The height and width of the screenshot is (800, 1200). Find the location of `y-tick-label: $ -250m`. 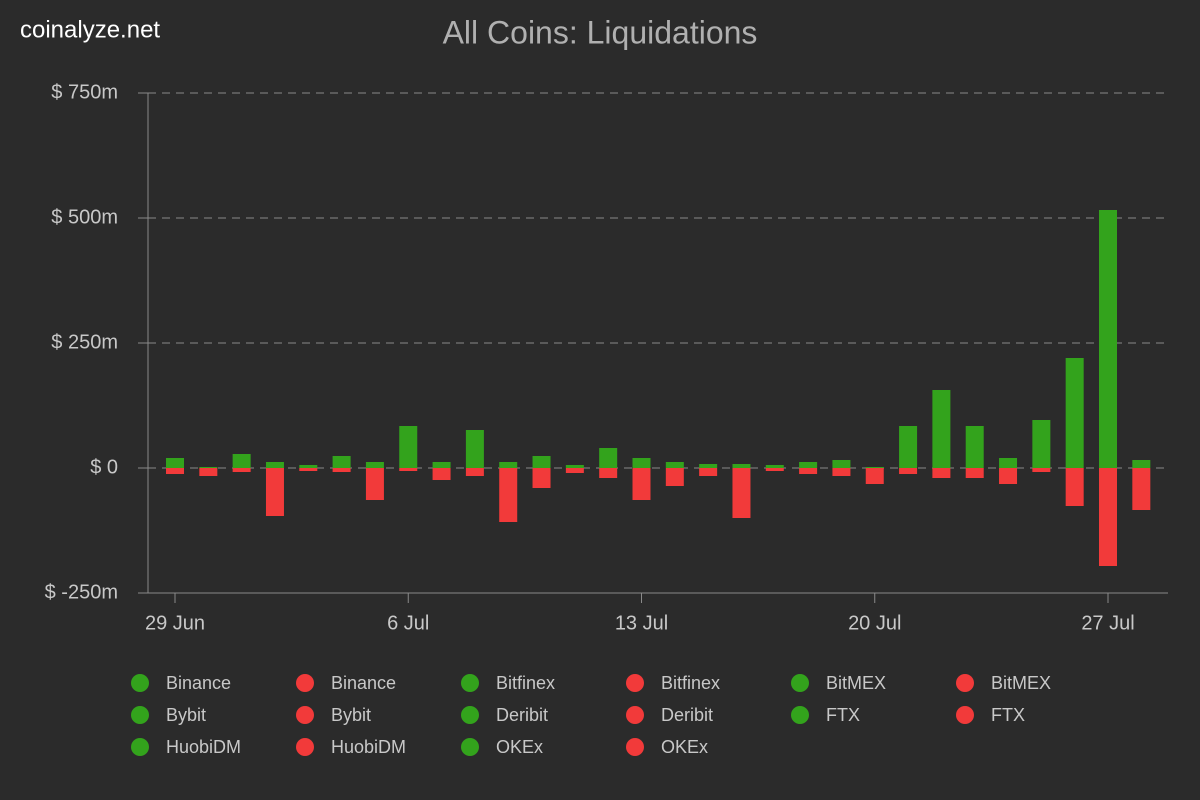

y-tick-label: $ -250m is located at coordinates (81, 592).